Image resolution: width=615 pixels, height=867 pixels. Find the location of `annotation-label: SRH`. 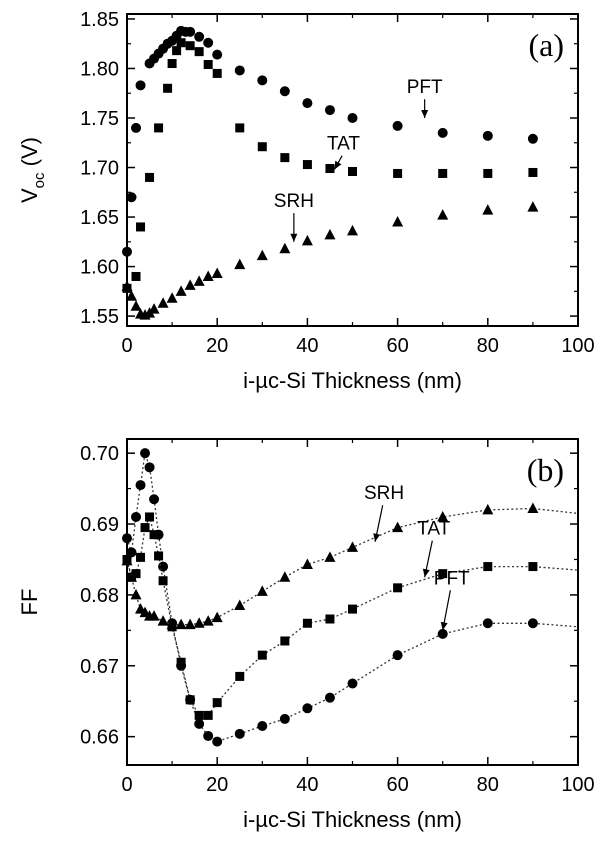

annotation-label: SRH is located at coordinates (294, 201).